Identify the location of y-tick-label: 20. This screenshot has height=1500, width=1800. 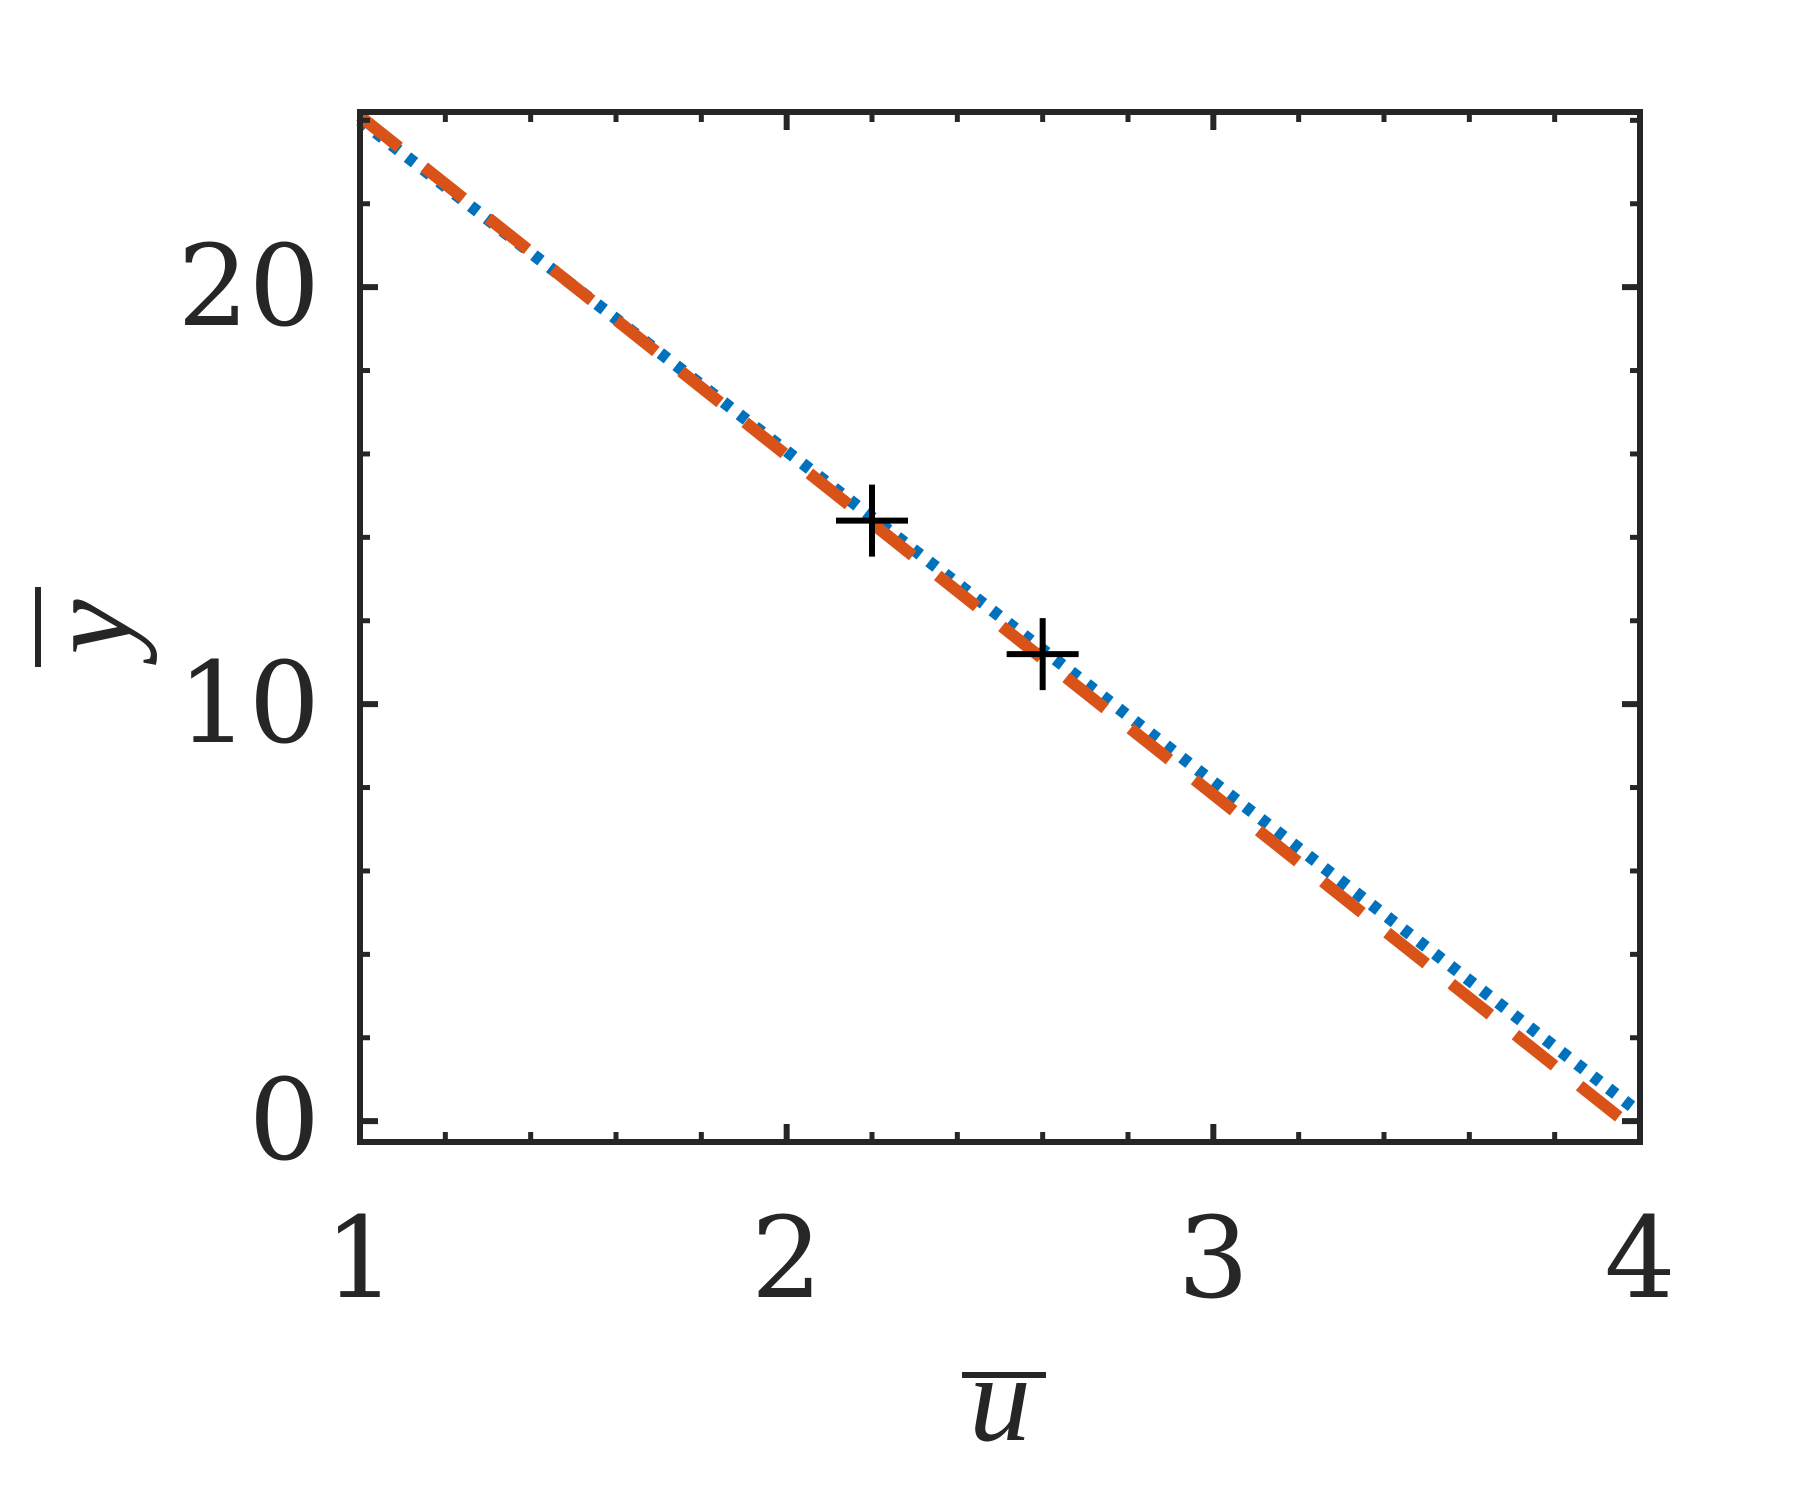
(248, 287).